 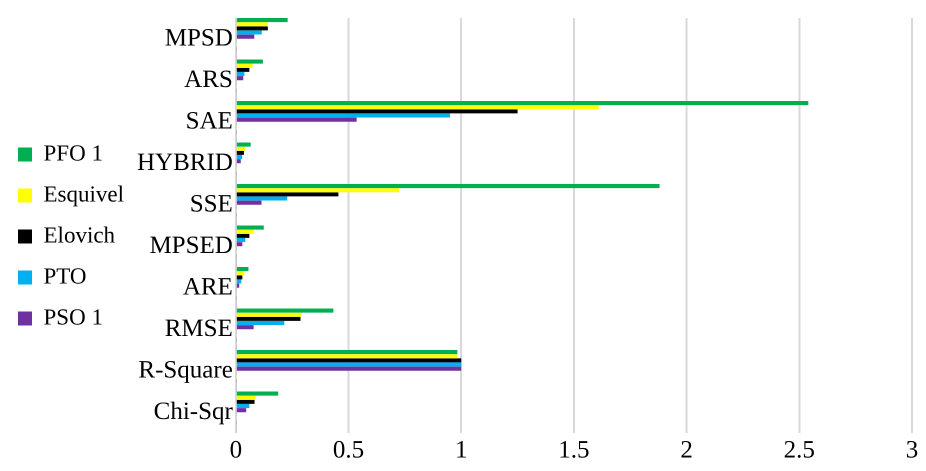 What do you see at coordinates (207, 286) in the screenshot?
I see `y-tick-label: ARE` at bounding box center [207, 286].